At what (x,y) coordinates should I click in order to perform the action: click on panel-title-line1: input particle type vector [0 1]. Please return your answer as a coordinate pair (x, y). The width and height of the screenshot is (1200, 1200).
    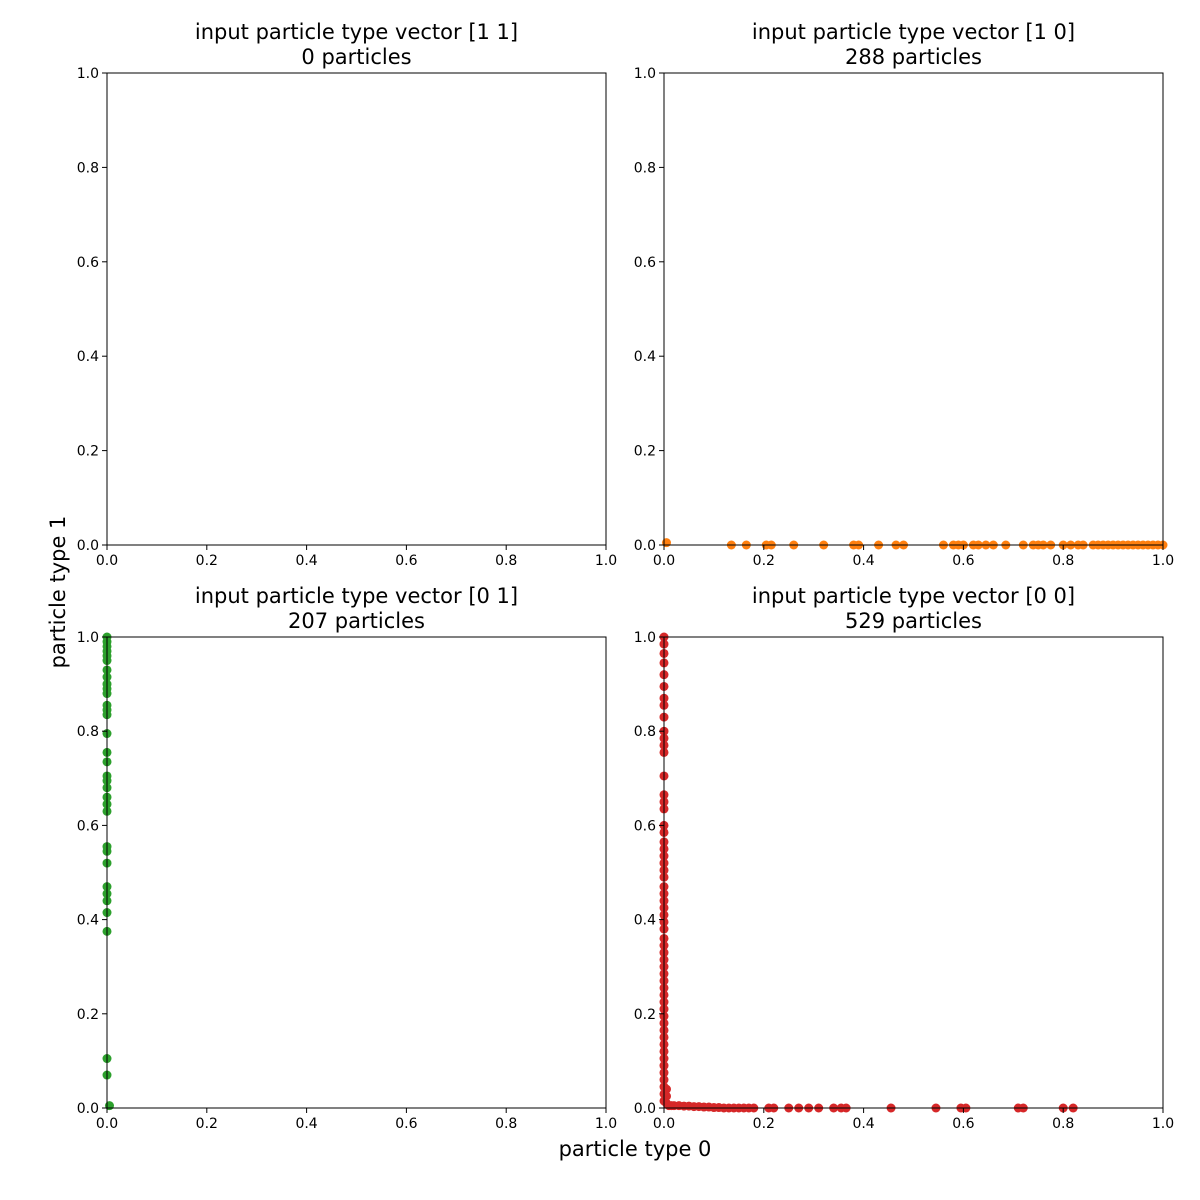
    Looking at the image, I should click on (356, 596).